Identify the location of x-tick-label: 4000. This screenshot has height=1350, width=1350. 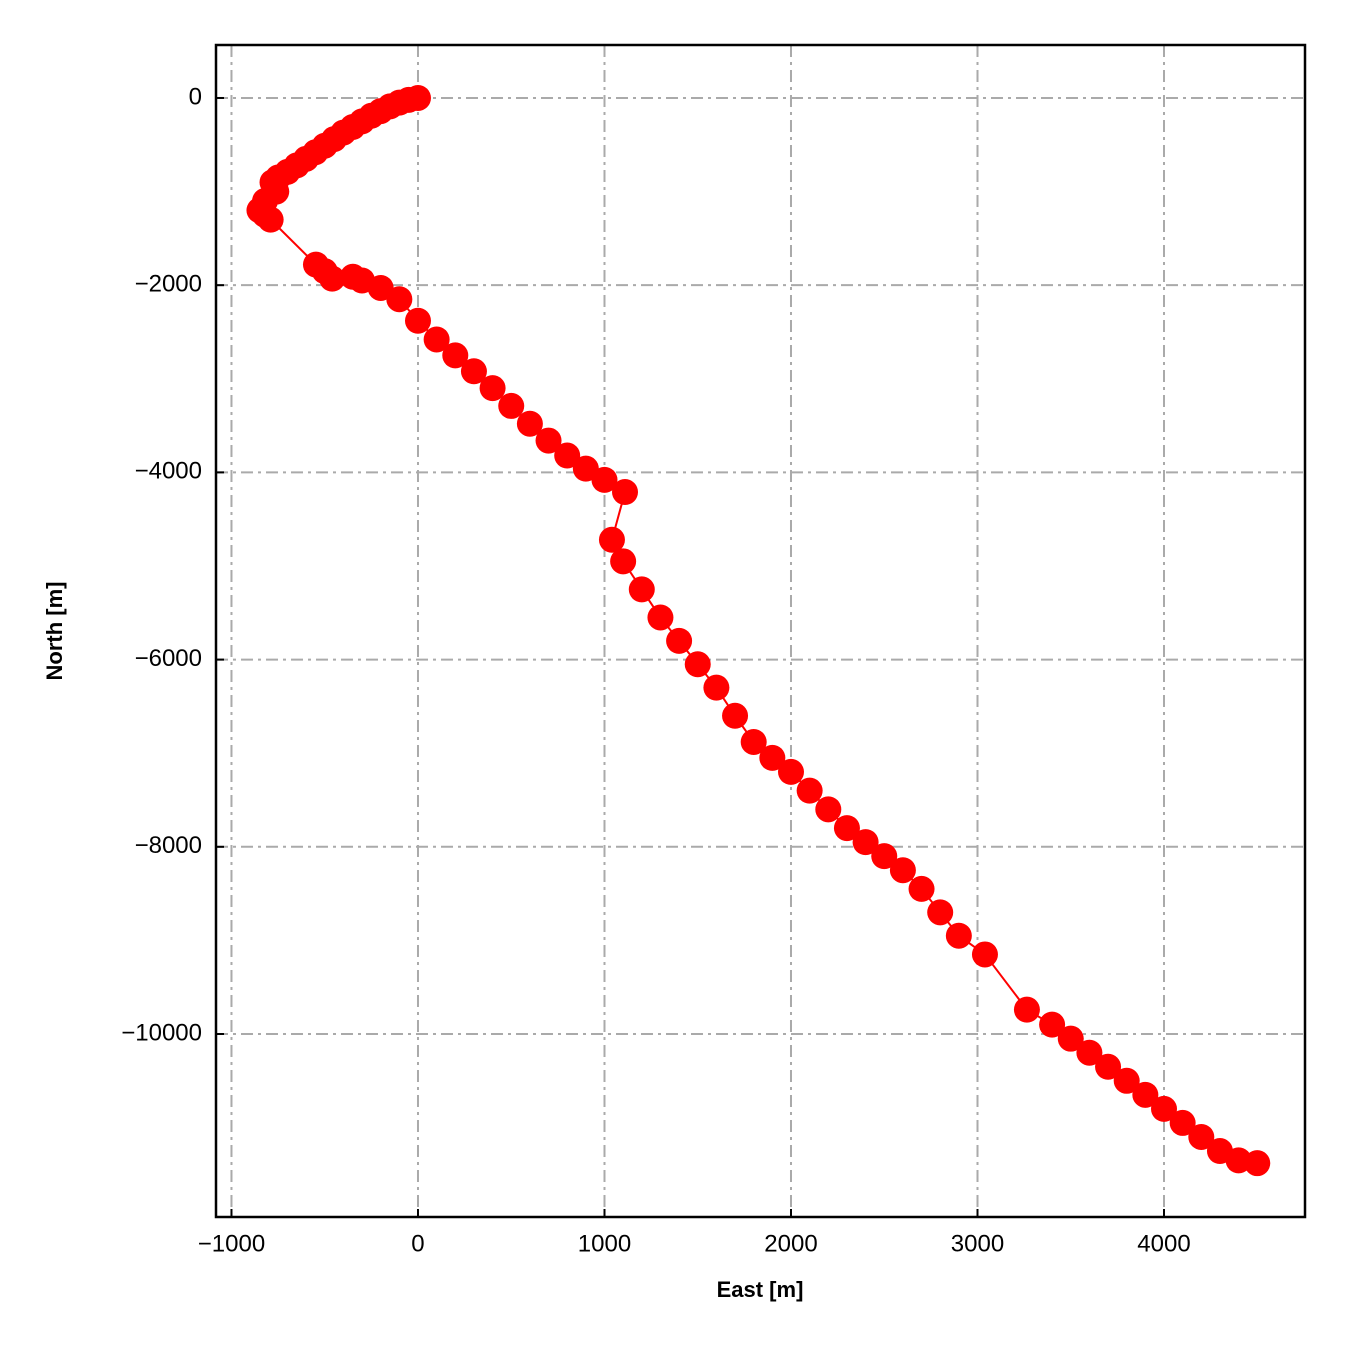
(1163, 1243).